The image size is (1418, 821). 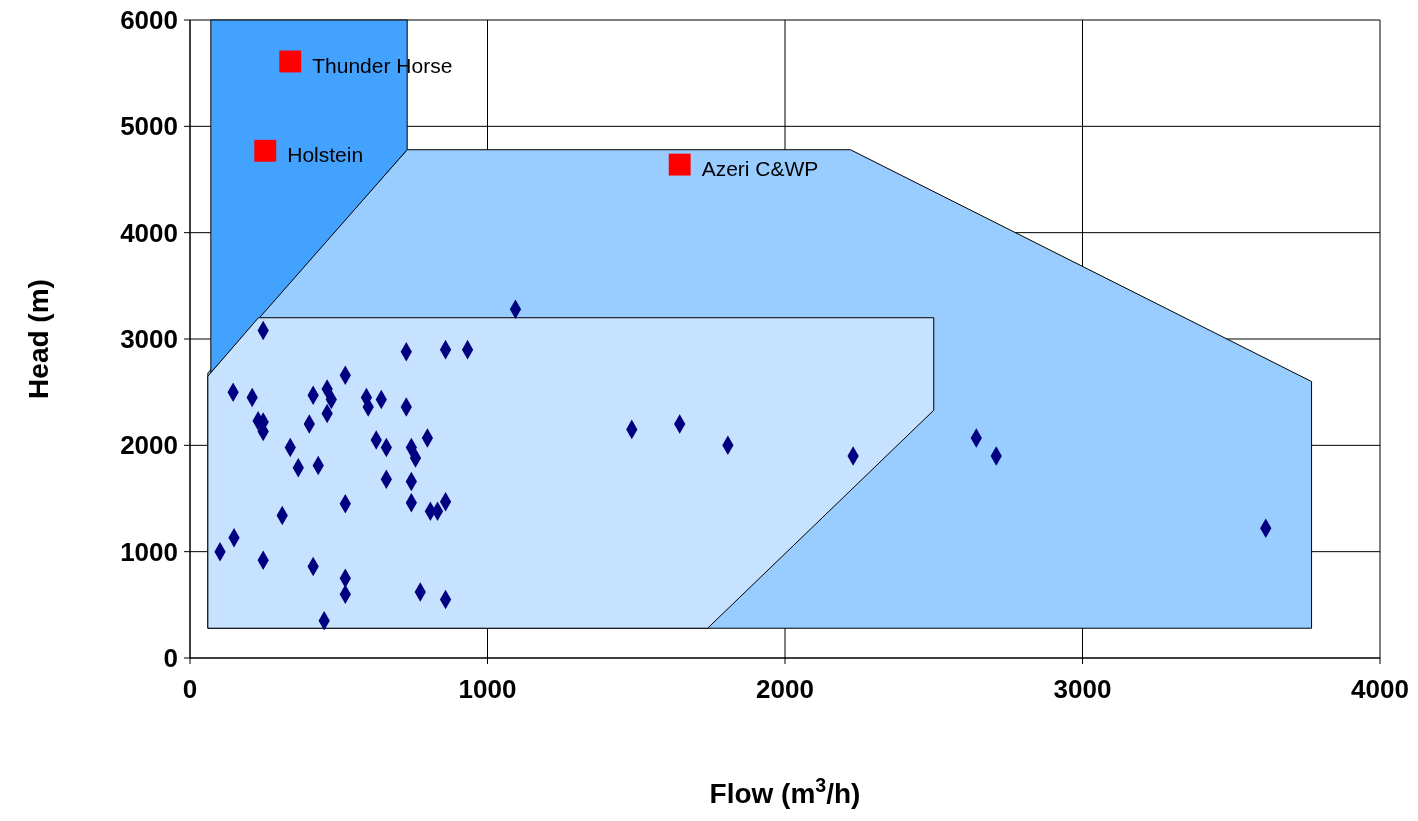 What do you see at coordinates (325, 155) in the screenshot?
I see `annotation: Holstein` at bounding box center [325, 155].